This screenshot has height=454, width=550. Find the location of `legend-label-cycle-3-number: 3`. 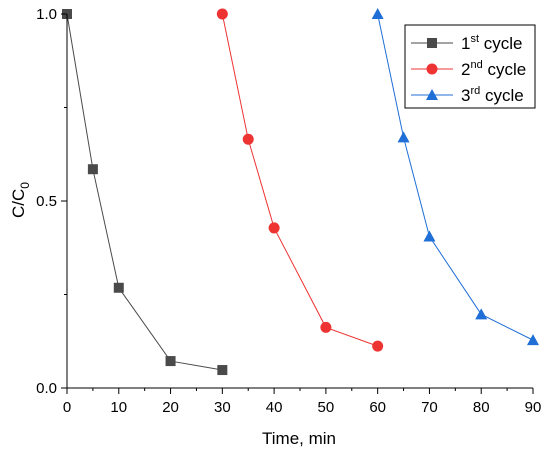

legend-label-cycle-3-number: 3 is located at coordinates (465, 95).